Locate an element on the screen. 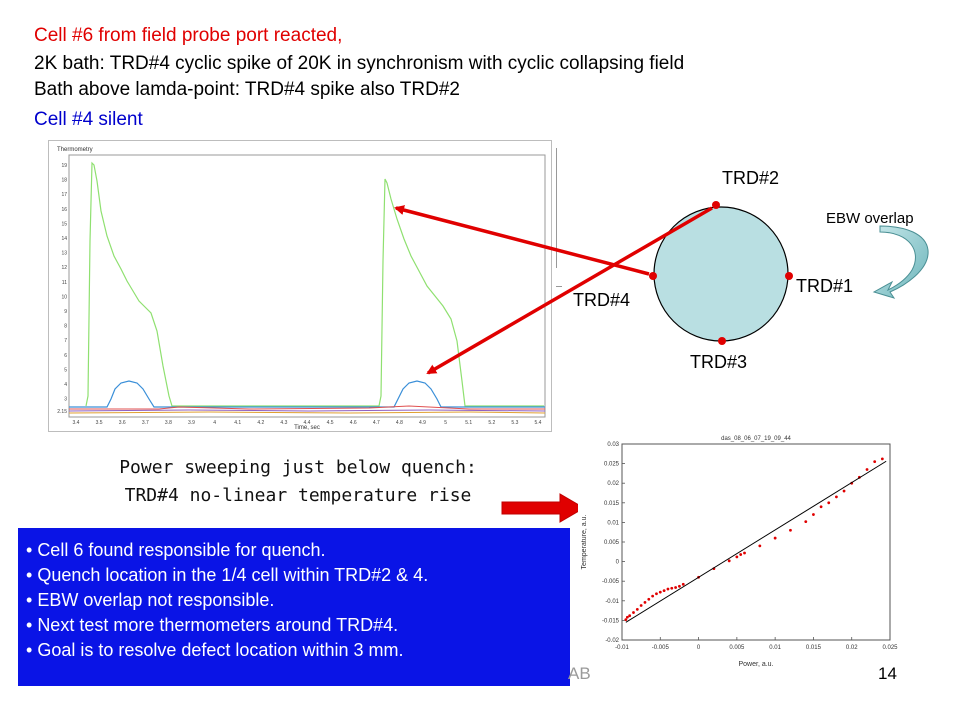 The width and height of the screenshot is (960, 720). summary-bullet: • Cell 6 found responsible for quench. is located at coordinates (176, 550).